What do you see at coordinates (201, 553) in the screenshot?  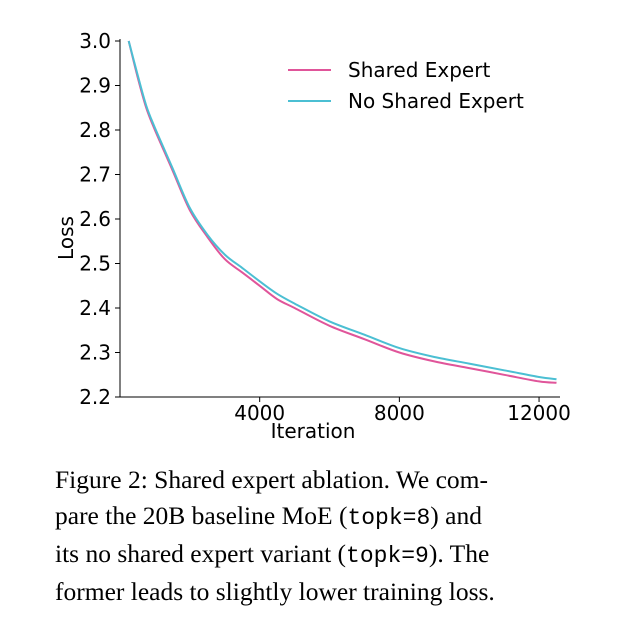 I see `caption-text: its no shared expert variant (` at bounding box center [201, 553].